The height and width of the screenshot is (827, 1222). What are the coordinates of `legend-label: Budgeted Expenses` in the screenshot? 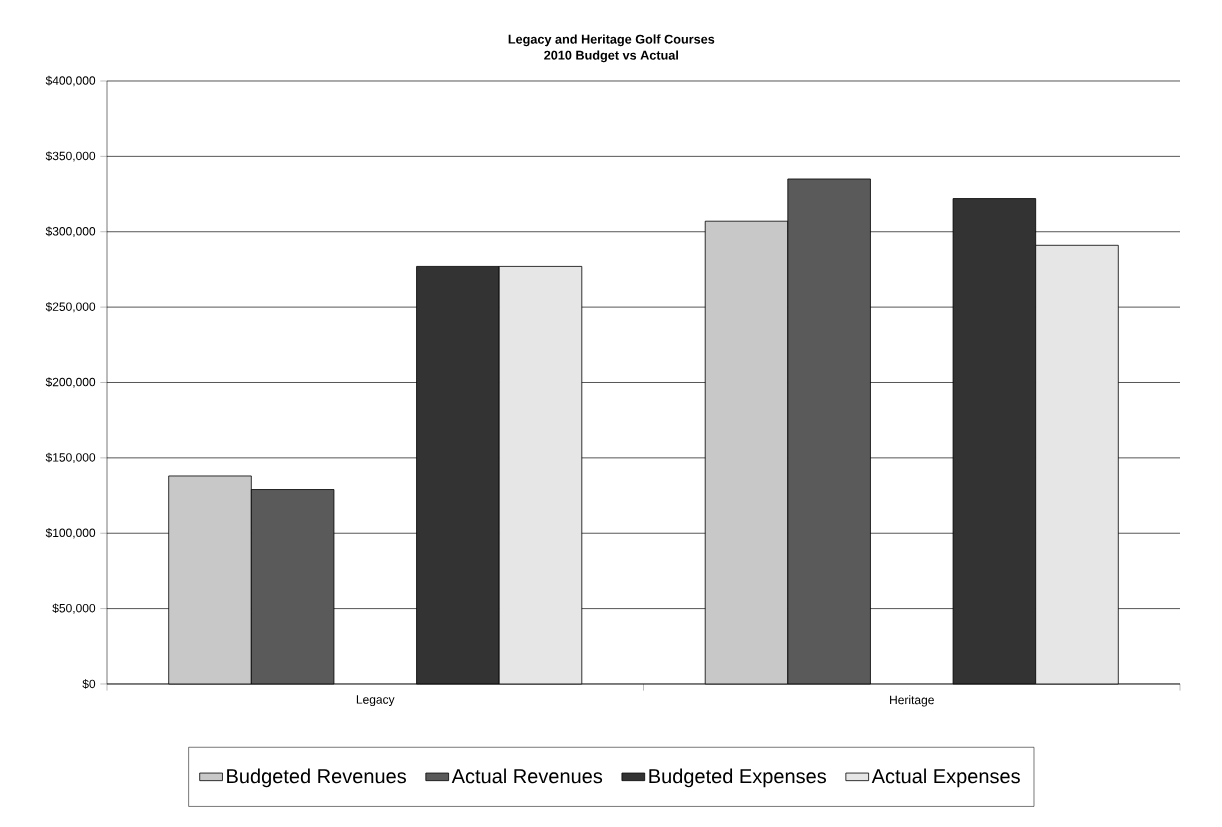 It's located at (738, 778).